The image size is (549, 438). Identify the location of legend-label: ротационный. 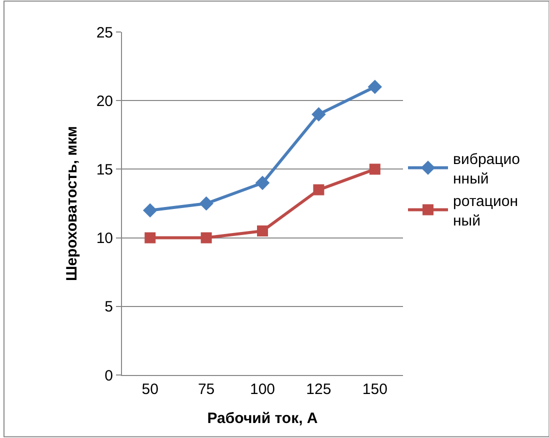
(485, 211).